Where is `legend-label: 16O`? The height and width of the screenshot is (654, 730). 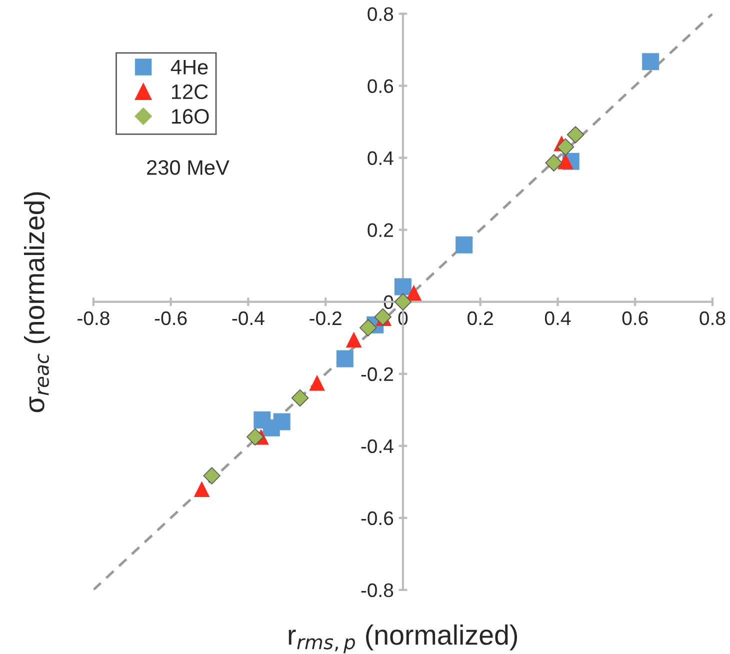 legend-label: 16O is located at coordinates (190, 116).